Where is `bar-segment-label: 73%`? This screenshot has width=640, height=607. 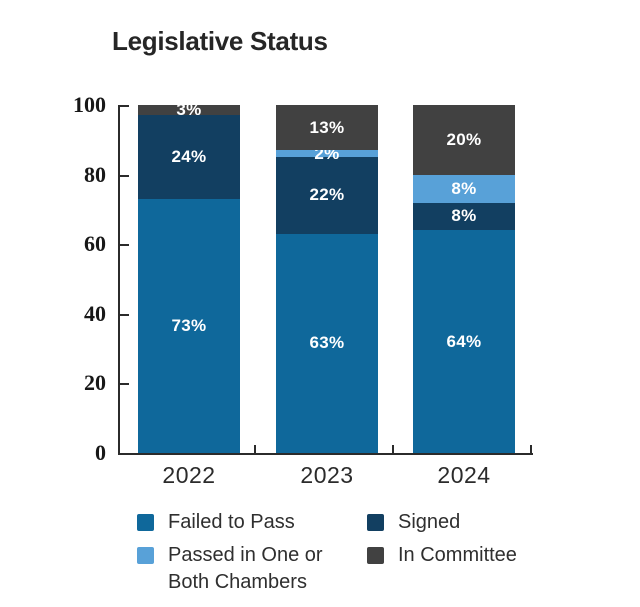
bar-segment-label: 73% is located at coordinates (189, 325).